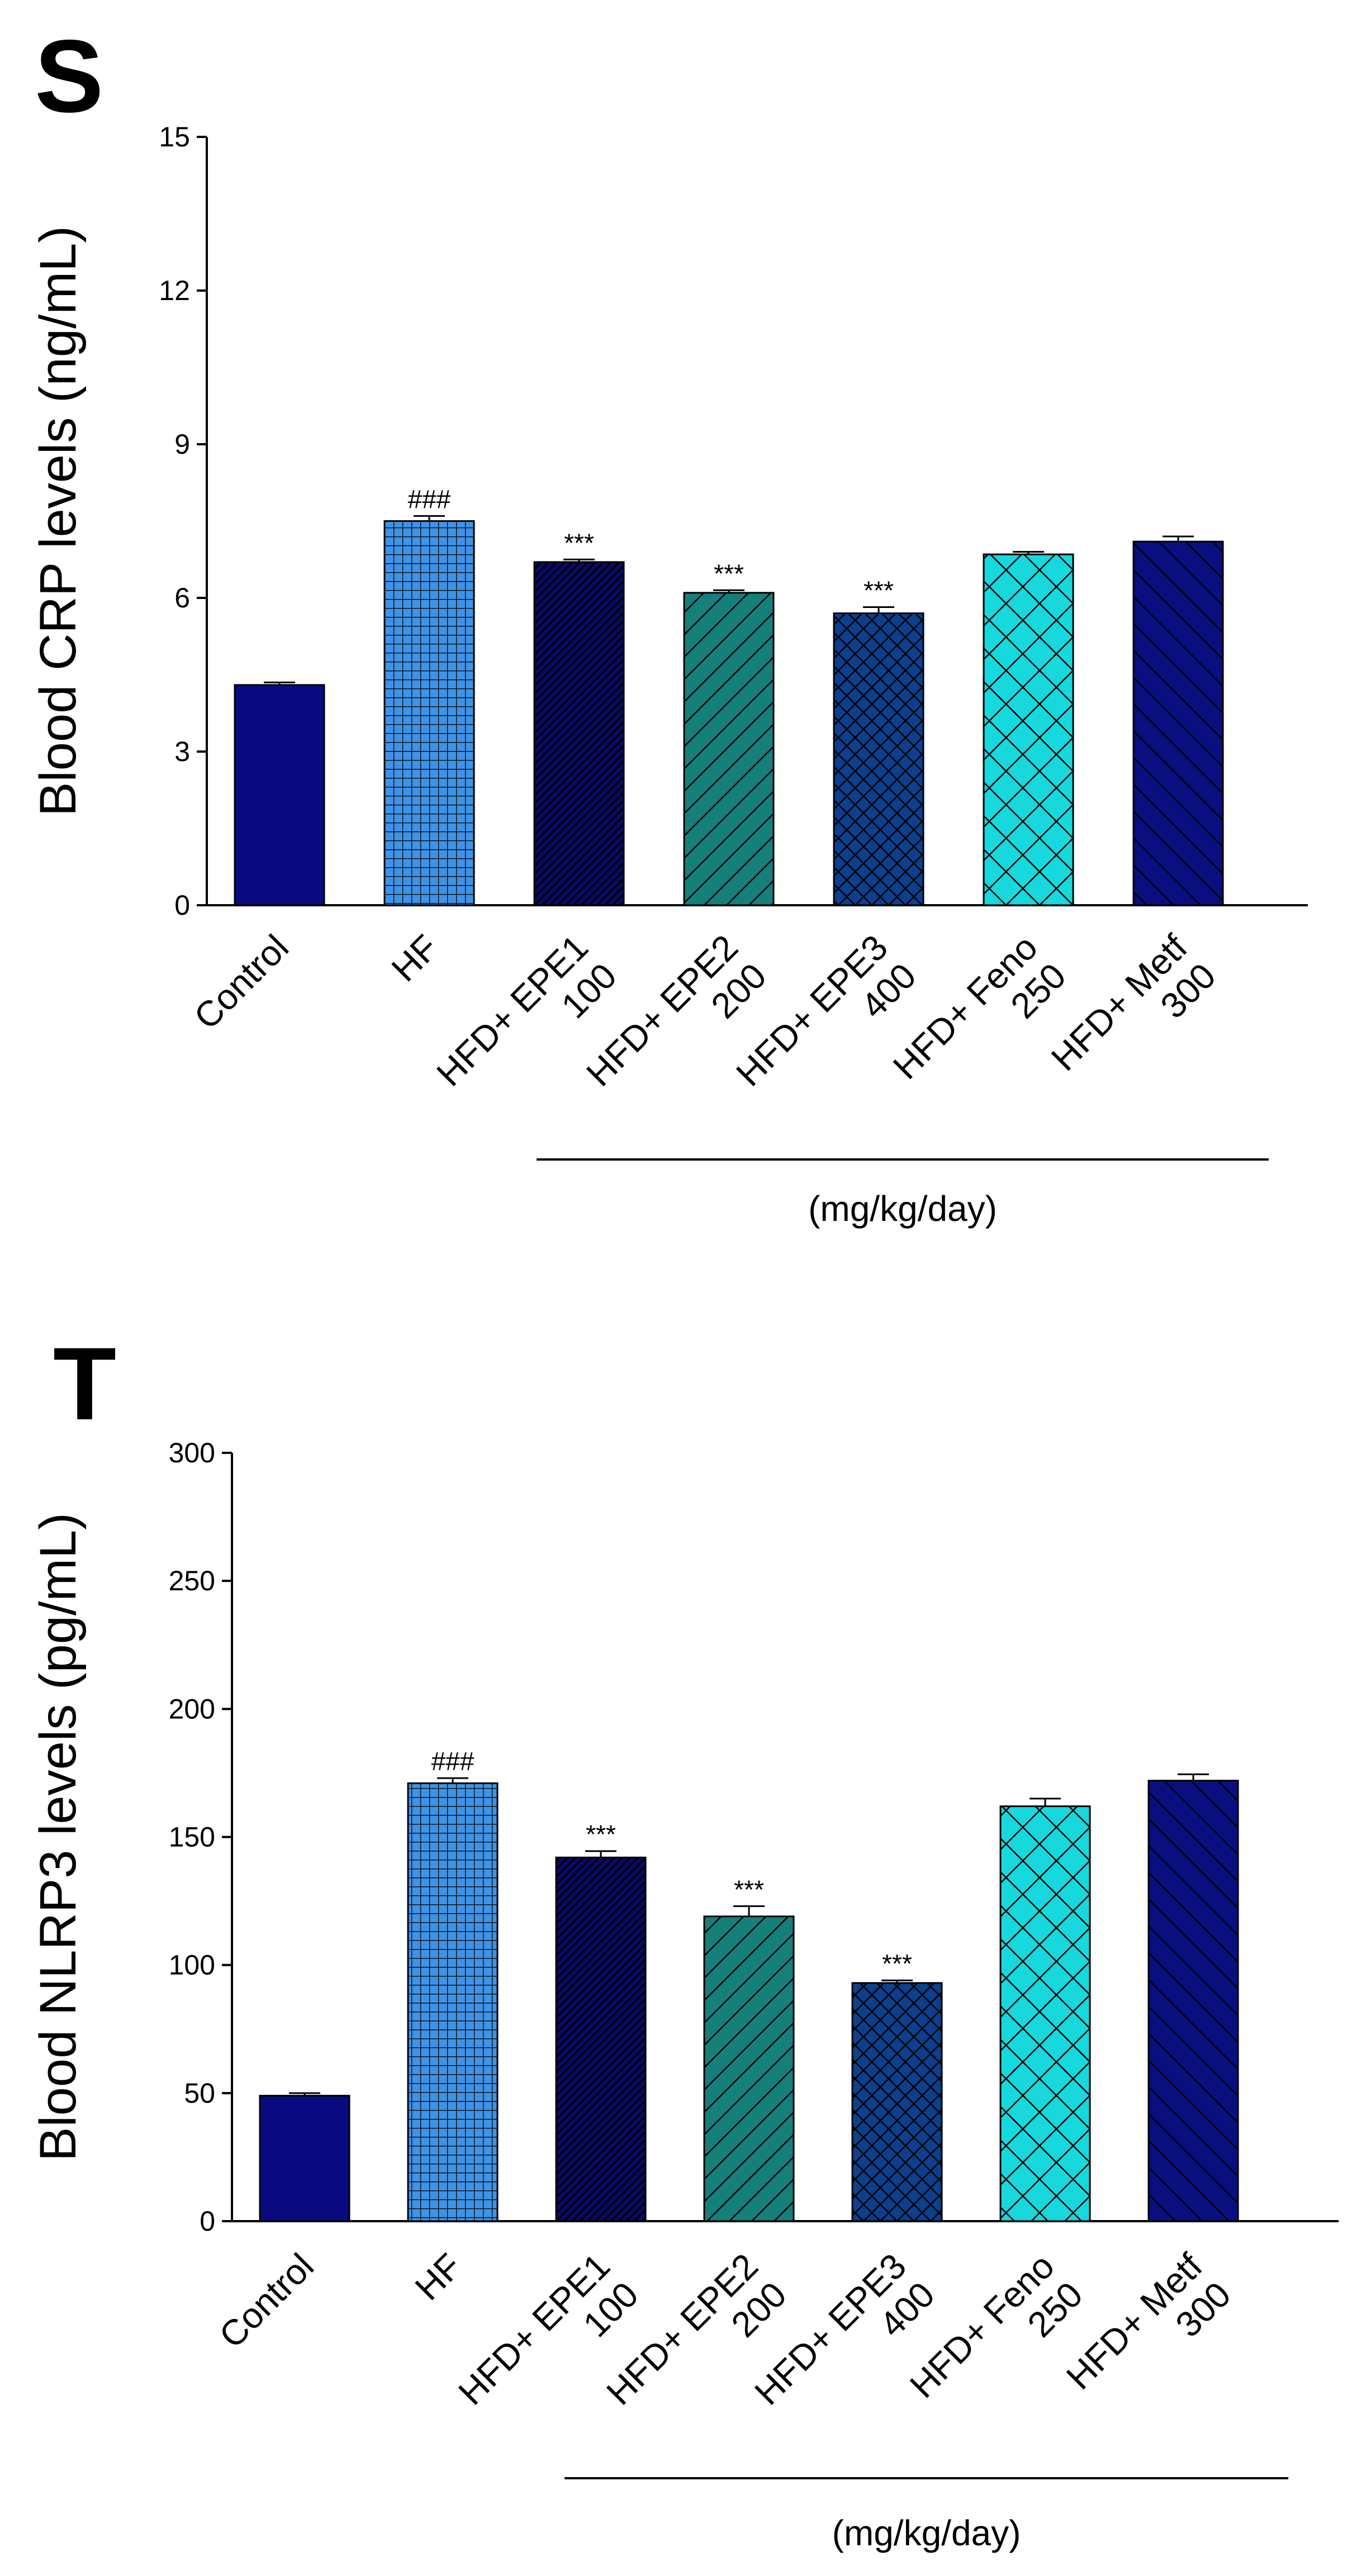 This screenshot has width=1366, height=2576. What do you see at coordinates (174, 137) in the screenshot?
I see `y-tick-label-1: 15` at bounding box center [174, 137].